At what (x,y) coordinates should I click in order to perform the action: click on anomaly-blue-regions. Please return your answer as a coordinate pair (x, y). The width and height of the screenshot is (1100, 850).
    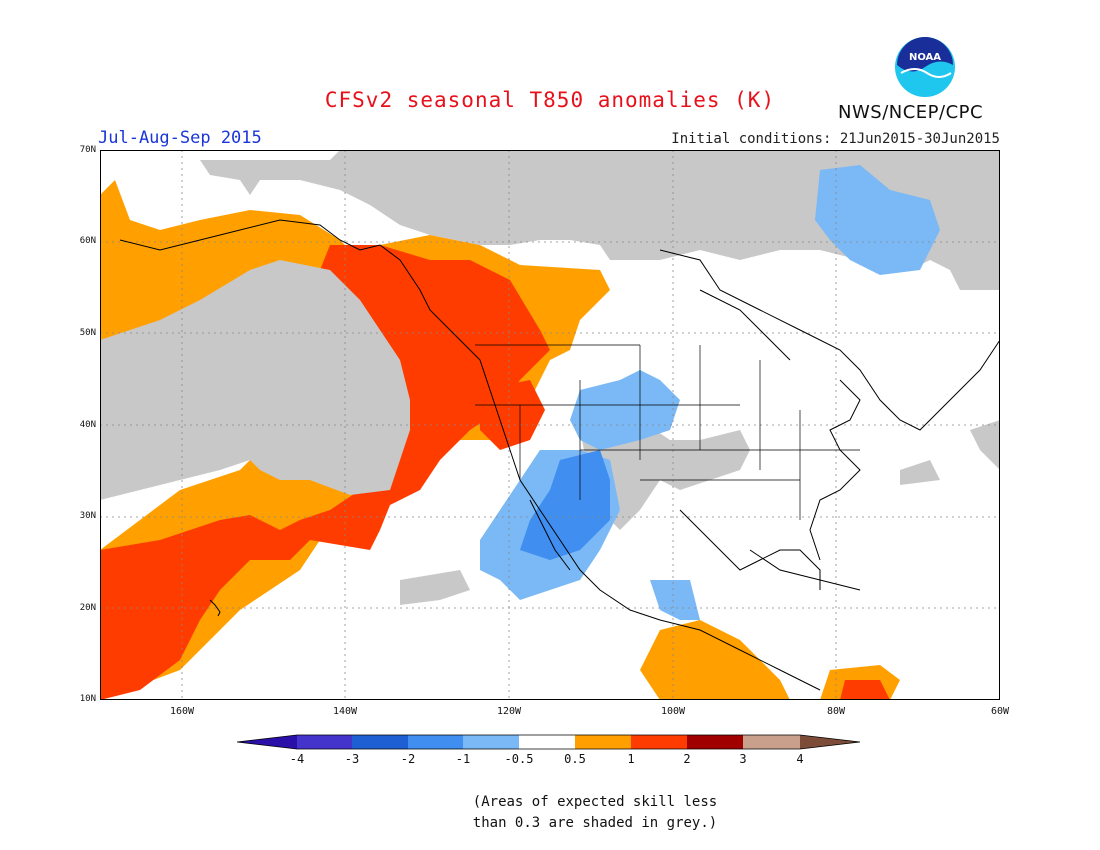
    Looking at the image, I should click on (565, 505).